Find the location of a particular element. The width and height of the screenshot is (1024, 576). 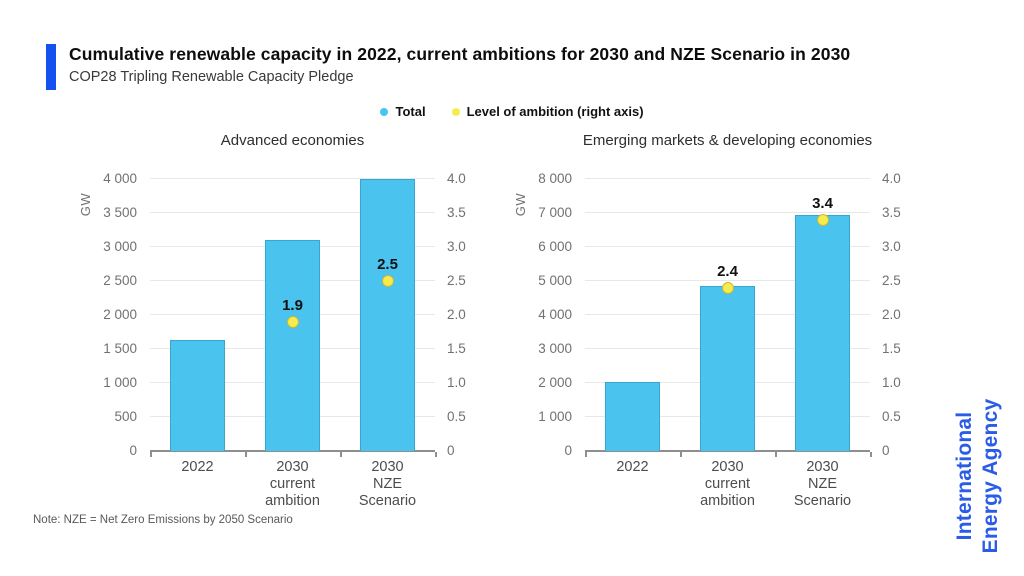

ambition-value-label: 2.5 is located at coordinates (387, 264).